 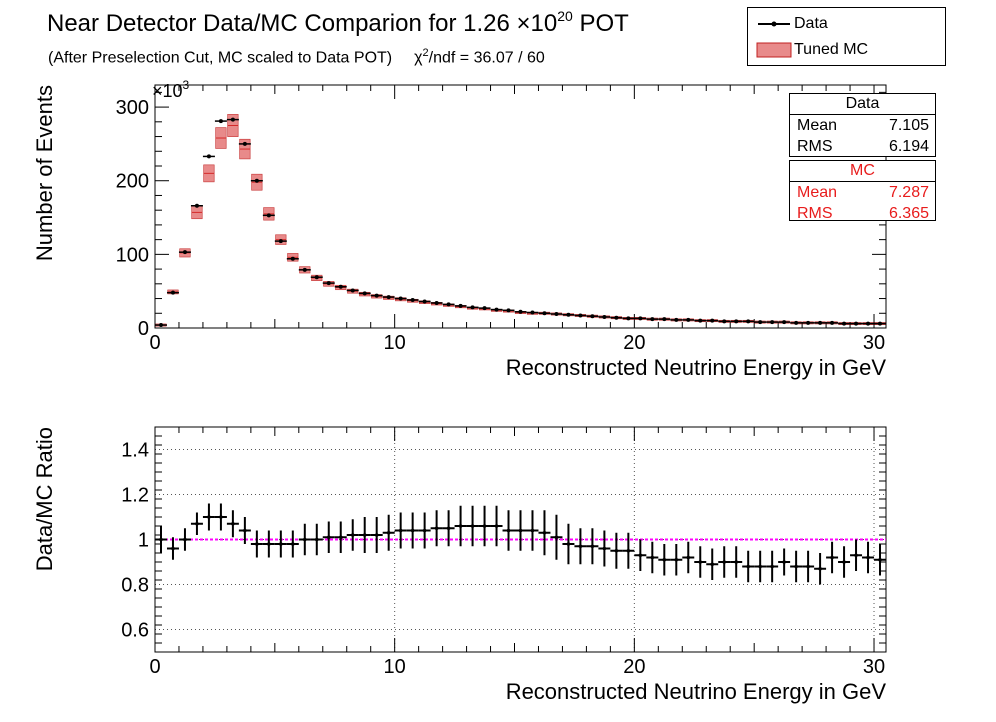 What do you see at coordinates (696, 367) in the screenshot?
I see `top-x-axis-label: Reconstructed Neutrino Energy in GeV` at bounding box center [696, 367].